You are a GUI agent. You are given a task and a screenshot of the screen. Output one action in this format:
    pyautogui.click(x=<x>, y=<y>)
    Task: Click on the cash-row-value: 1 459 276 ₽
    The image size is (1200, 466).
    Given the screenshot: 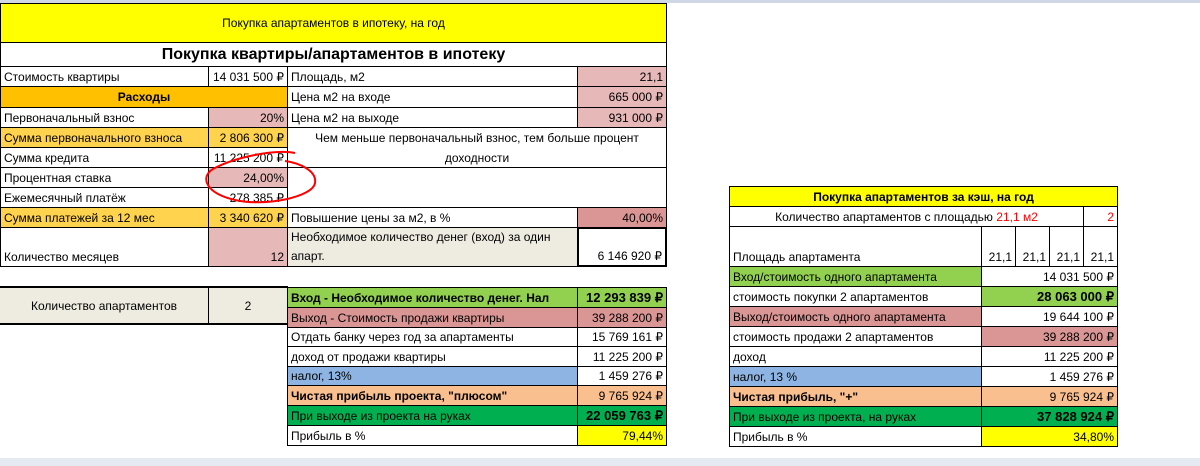 What is the action you would take?
    pyautogui.click(x=1049, y=376)
    